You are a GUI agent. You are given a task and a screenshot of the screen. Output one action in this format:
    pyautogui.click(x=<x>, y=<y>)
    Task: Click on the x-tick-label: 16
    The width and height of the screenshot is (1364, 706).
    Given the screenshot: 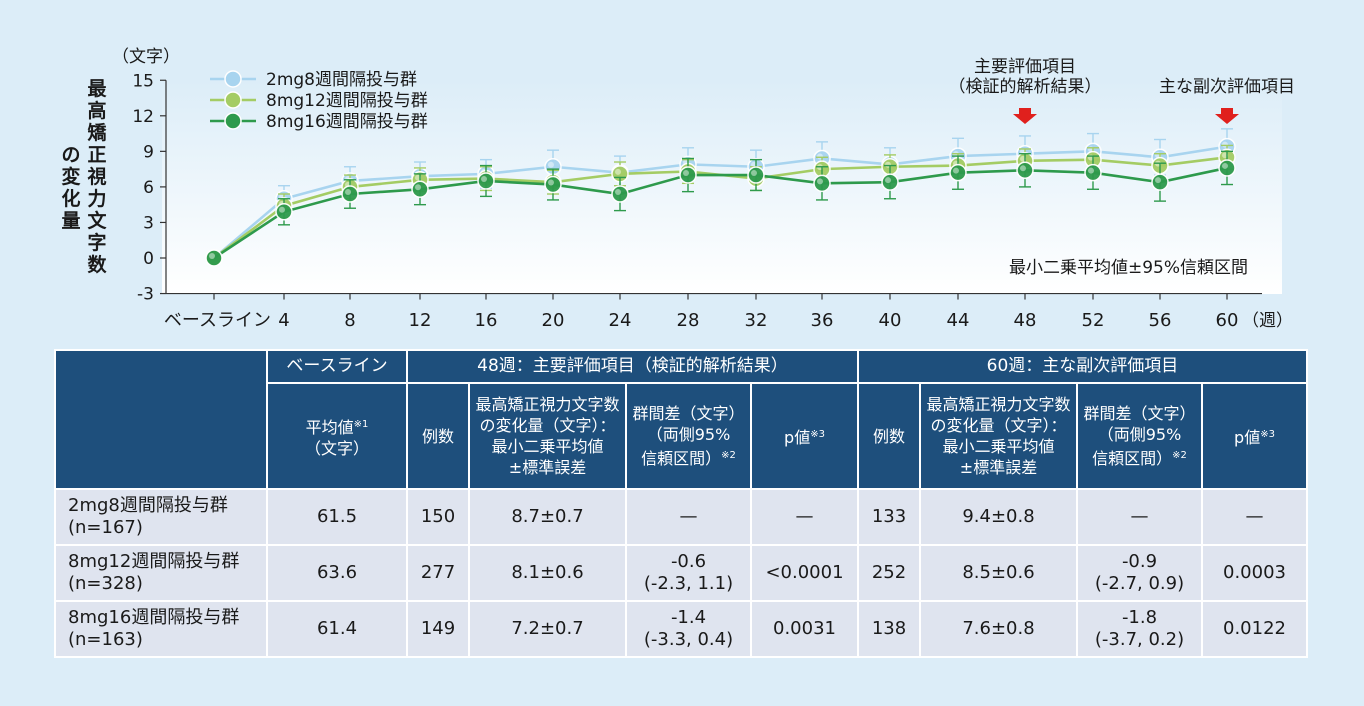 What is the action you would take?
    pyautogui.click(x=486, y=320)
    